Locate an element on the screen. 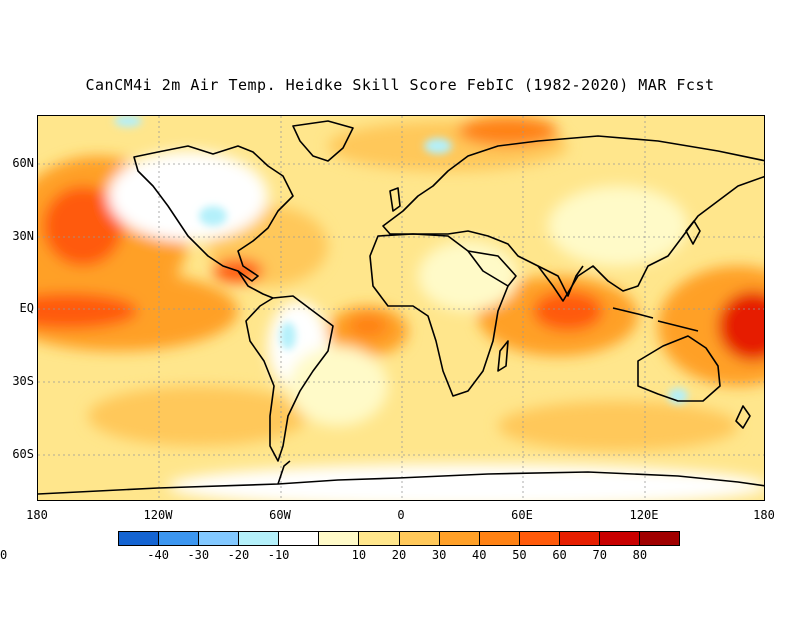  colorbar-label: 20 is located at coordinates (399, 555).